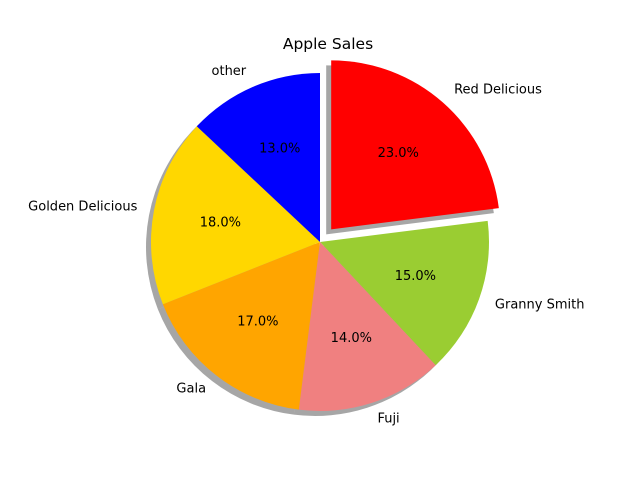  Describe the element at coordinates (498, 89) in the screenshot. I see `slice-label: Red Delicious` at that location.